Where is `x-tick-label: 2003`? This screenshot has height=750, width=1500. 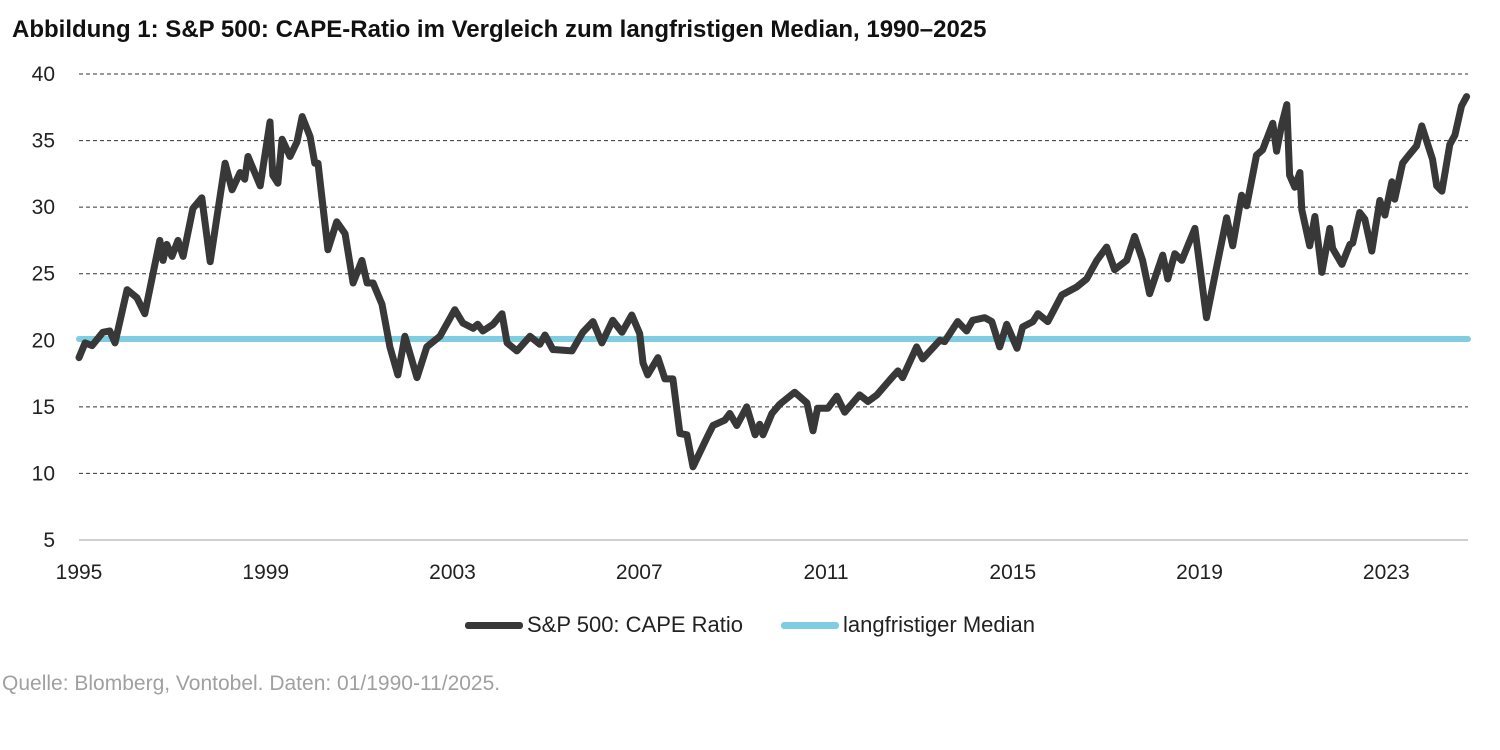 x-tick-label: 2003 is located at coordinates (452, 572).